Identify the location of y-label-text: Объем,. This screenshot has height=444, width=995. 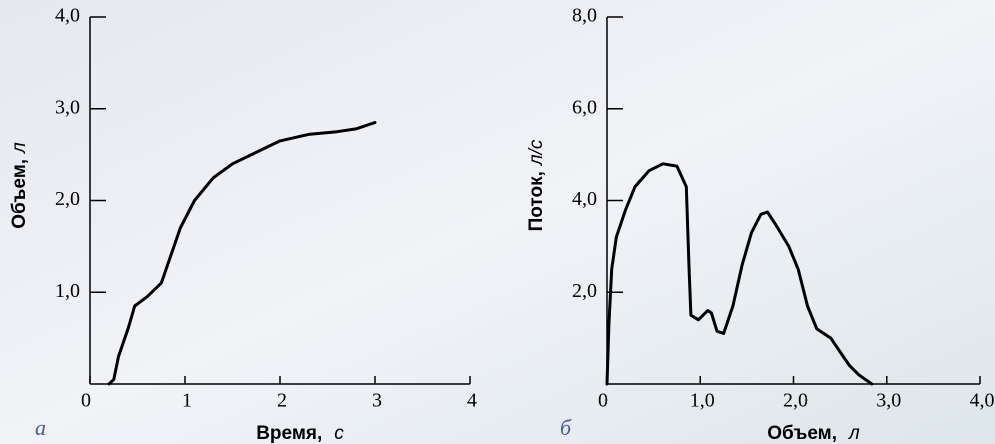
(19, 194).